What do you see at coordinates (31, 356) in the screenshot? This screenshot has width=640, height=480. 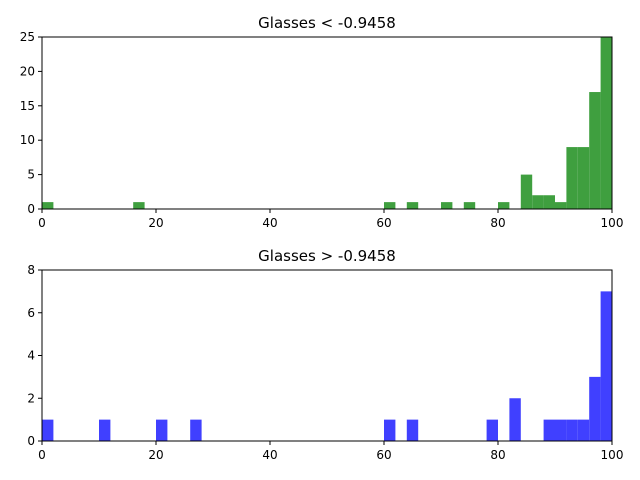 I see `y-tick-label: 4` at bounding box center [31, 356].